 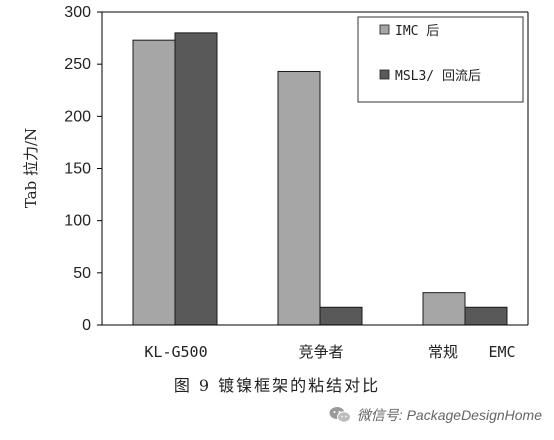 What do you see at coordinates (31, 168) in the screenshot?
I see `y-axis-title: Tab 拉力/N` at bounding box center [31, 168].